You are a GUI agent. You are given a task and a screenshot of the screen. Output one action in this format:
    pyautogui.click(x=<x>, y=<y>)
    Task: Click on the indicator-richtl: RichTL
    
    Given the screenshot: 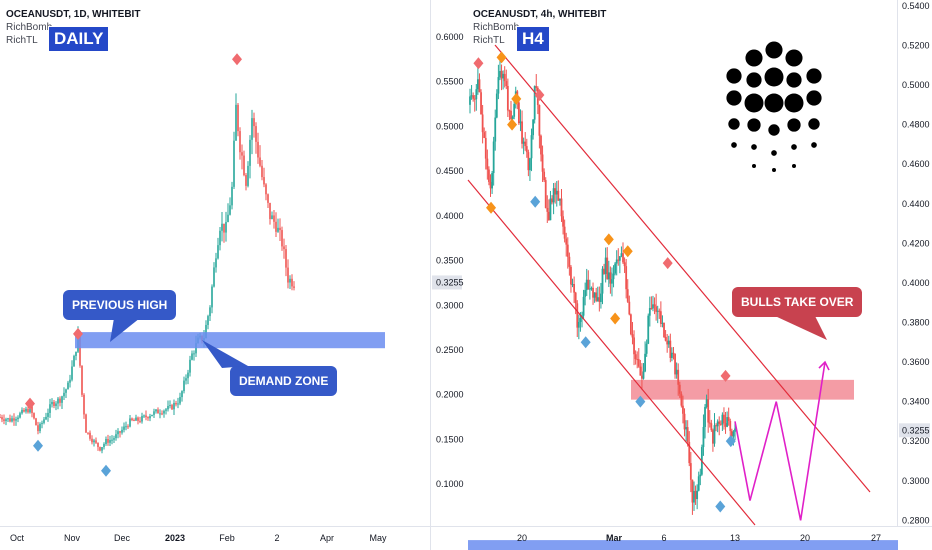 What is the action you would take?
    pyautogui.click(x=22, y=40)
    